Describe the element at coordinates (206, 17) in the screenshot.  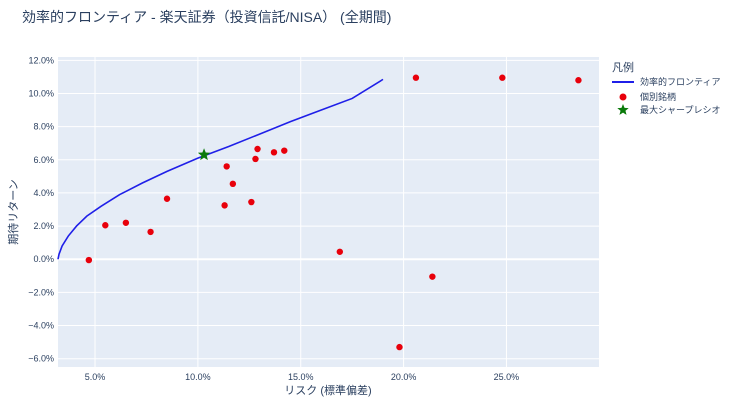
I see `chart-title: 効率的フロンティア - 楽天証券（投資信託/NISA） (全期間)` at that location.